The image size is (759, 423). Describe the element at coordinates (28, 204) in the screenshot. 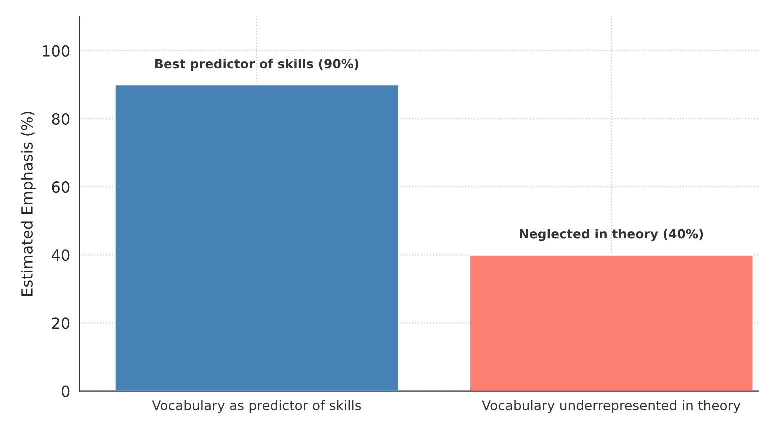

I see `y-axis-title: Estimated Emphasis (%)` at that location.